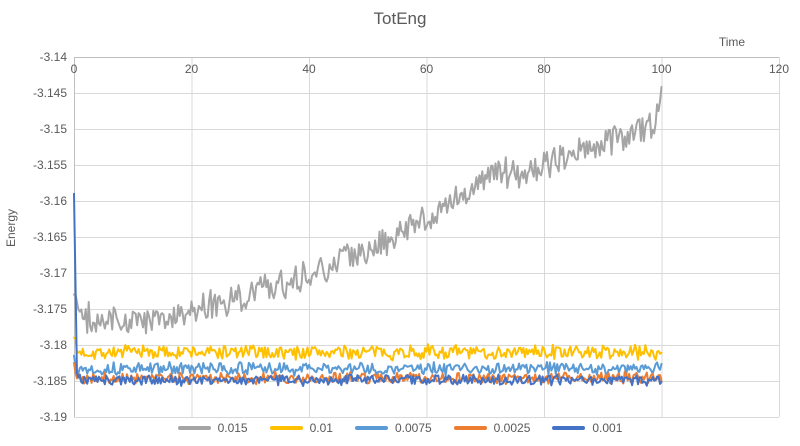 The image size is (800, 446). What do you see at coordinates (321, 428) in the screenshot?
I see `legend-label: 0.01` at bounding box center [321, 428].